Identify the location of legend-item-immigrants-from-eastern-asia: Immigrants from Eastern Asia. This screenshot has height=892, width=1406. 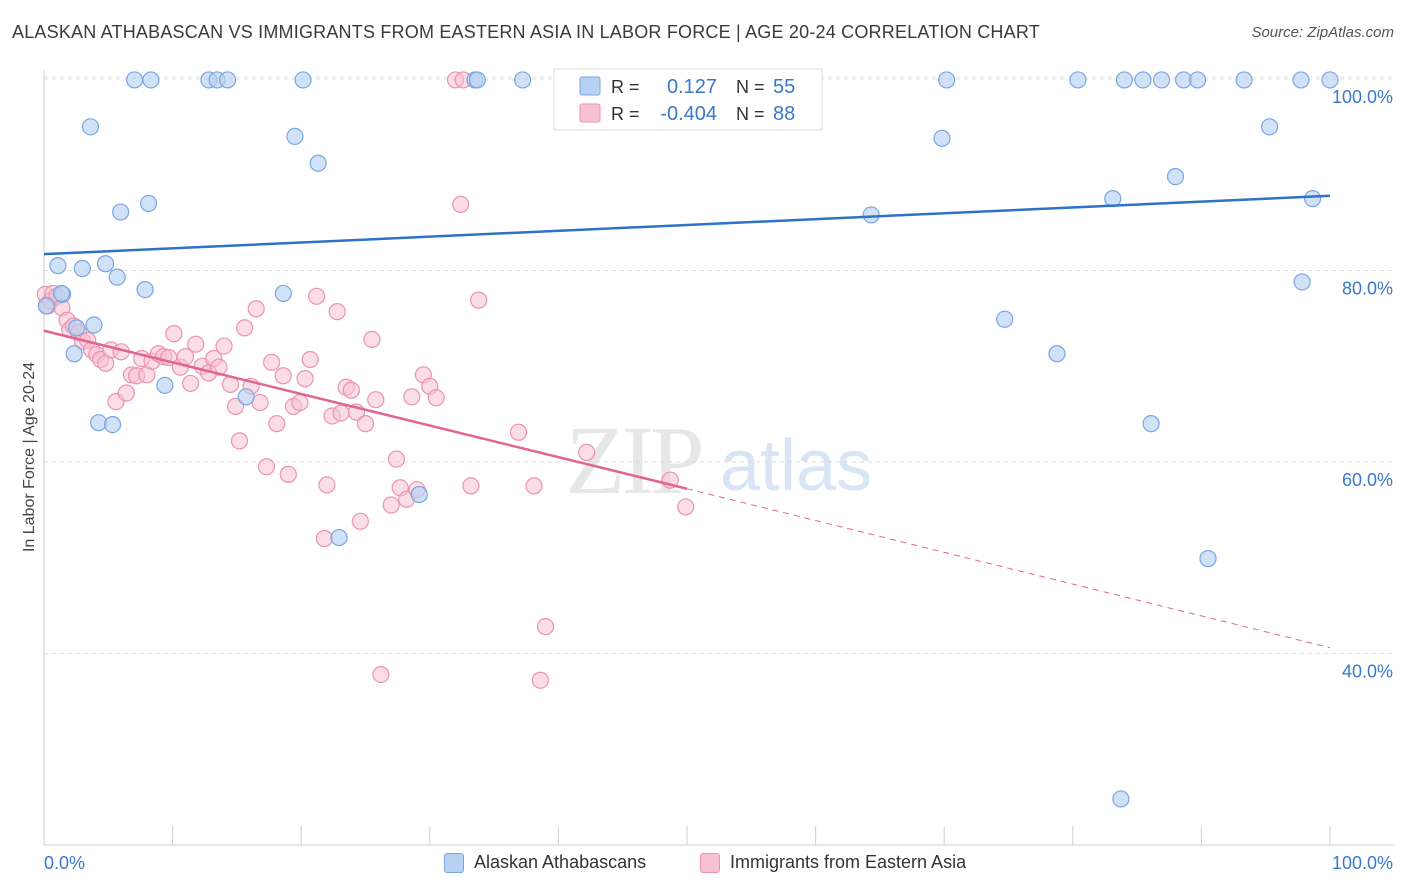
(833, 862).